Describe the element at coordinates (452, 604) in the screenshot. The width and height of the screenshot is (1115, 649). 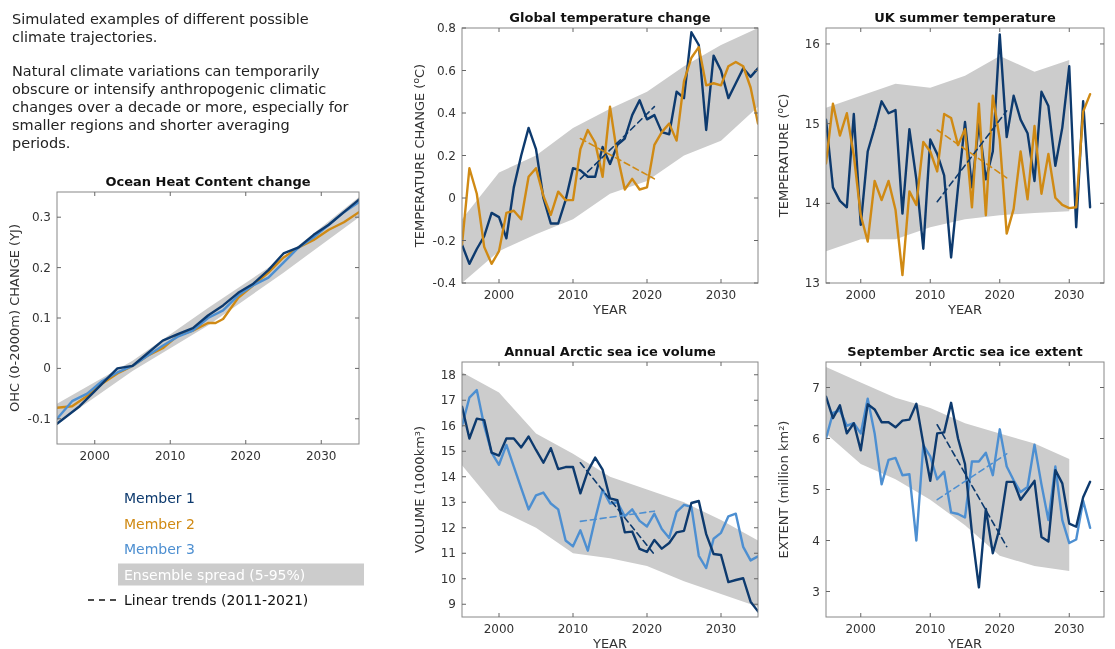
I see `y-tick-label: 9` at that location.